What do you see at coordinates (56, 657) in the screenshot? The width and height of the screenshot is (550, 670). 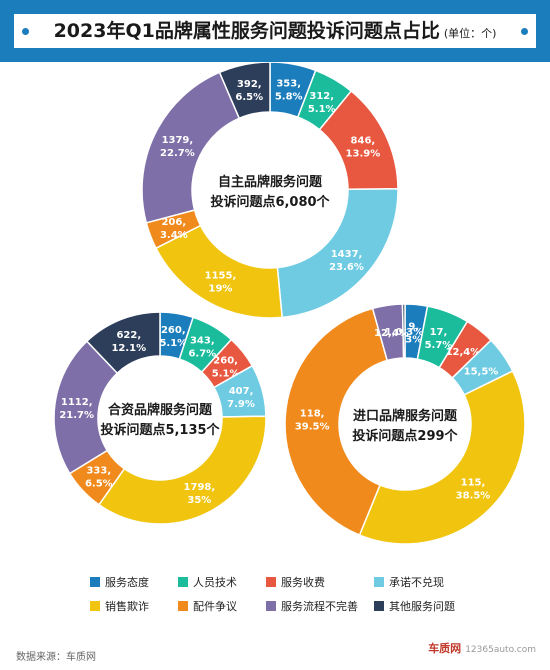 I see `data-source: 数据来源：车质网` at bounding box center [56, 657].